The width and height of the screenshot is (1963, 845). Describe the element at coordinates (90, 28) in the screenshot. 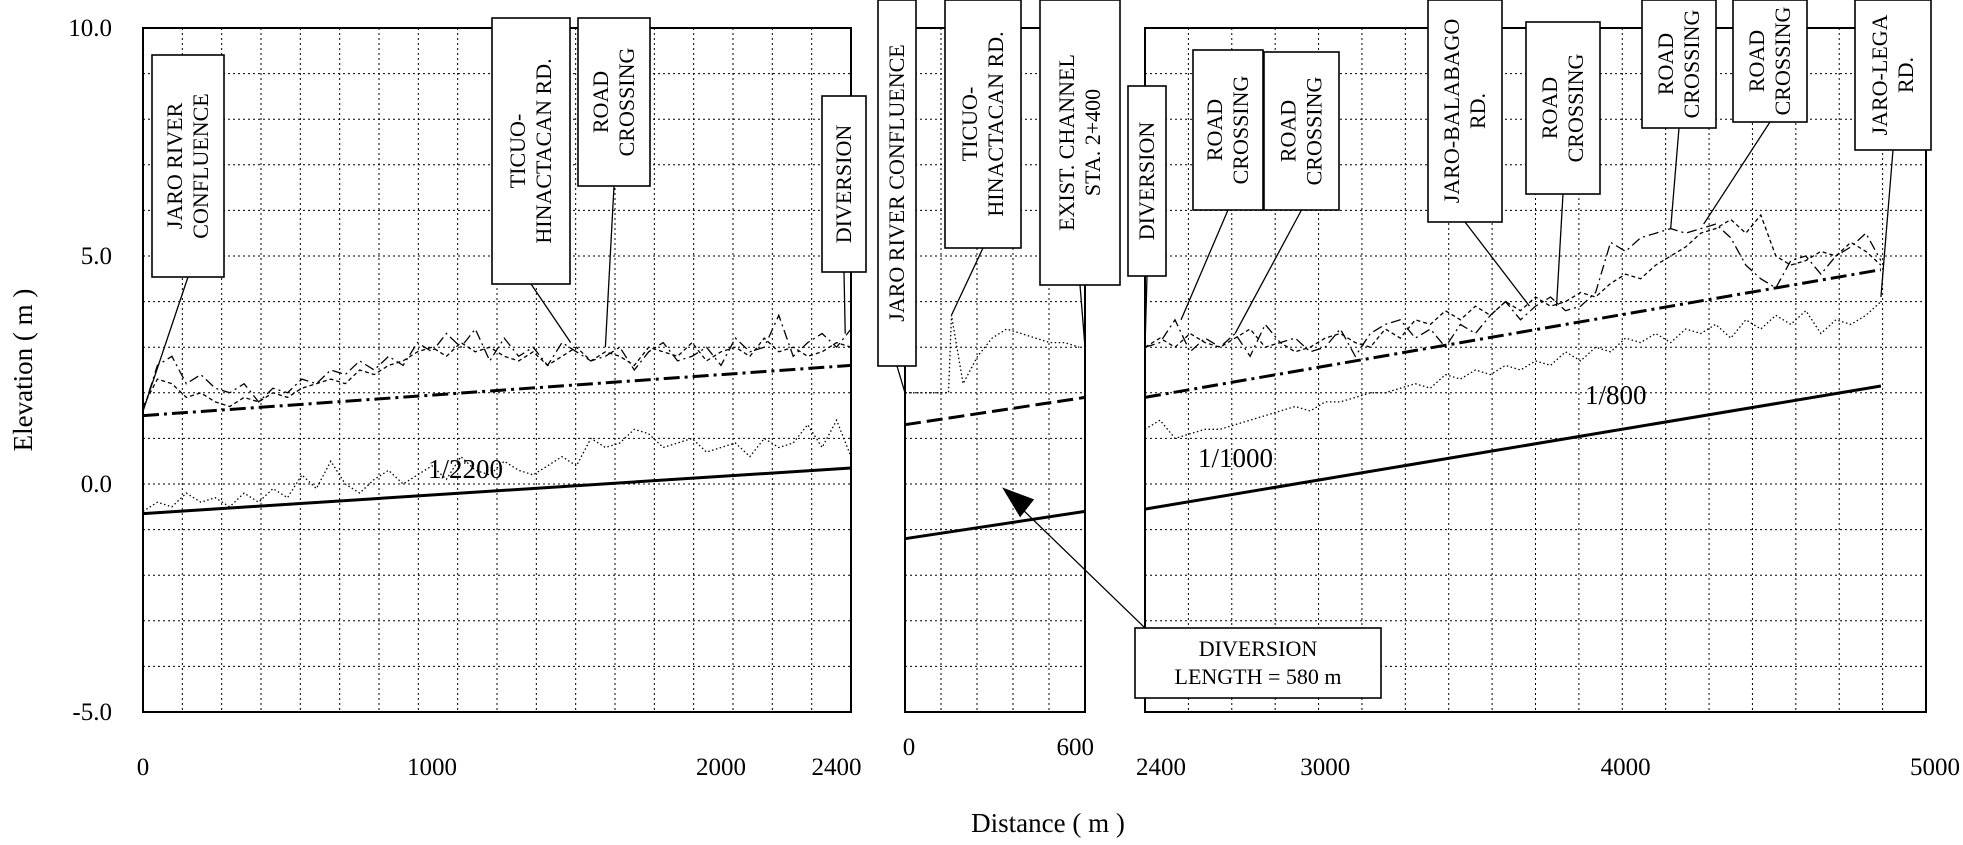

I see `y-tick-label: 10.0` at that location.